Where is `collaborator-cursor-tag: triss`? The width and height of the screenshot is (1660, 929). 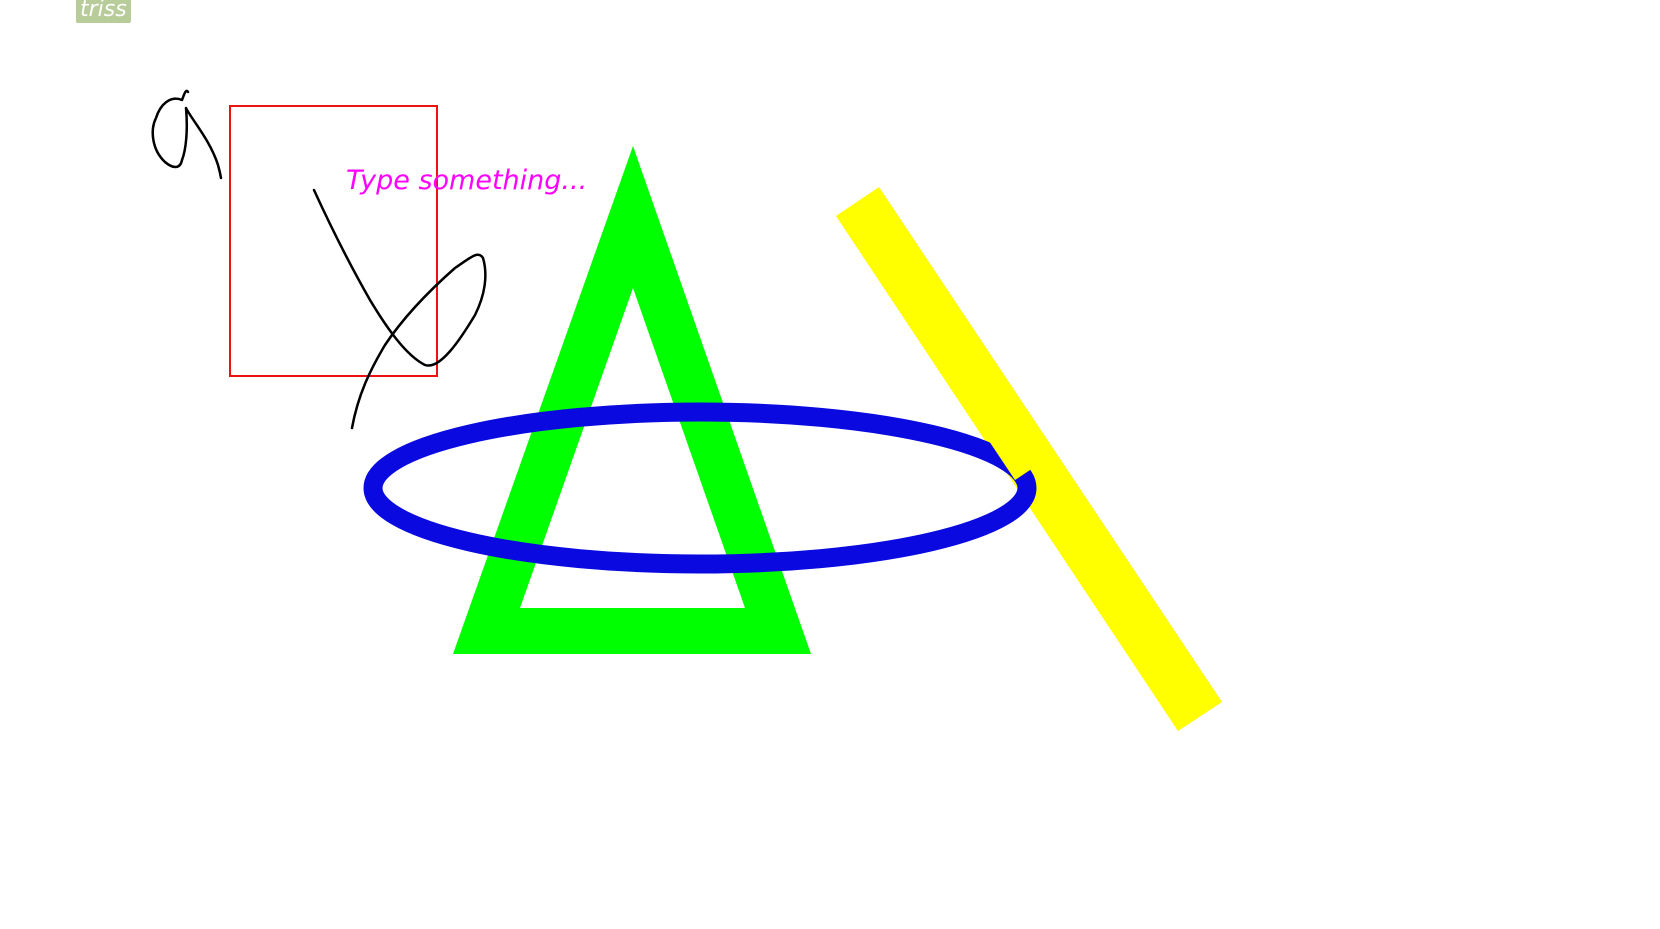
collaborator-cursor-tag: triss is located at coordinates (103, 11).